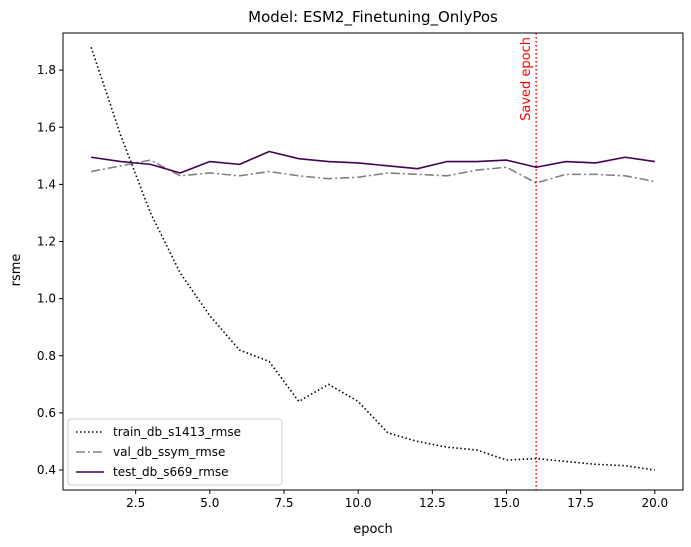 The image size is (691, 547). Describe the element at coordinates (46, 413) in the screenshot. I see `y-tick-label: 0.6` at that location.